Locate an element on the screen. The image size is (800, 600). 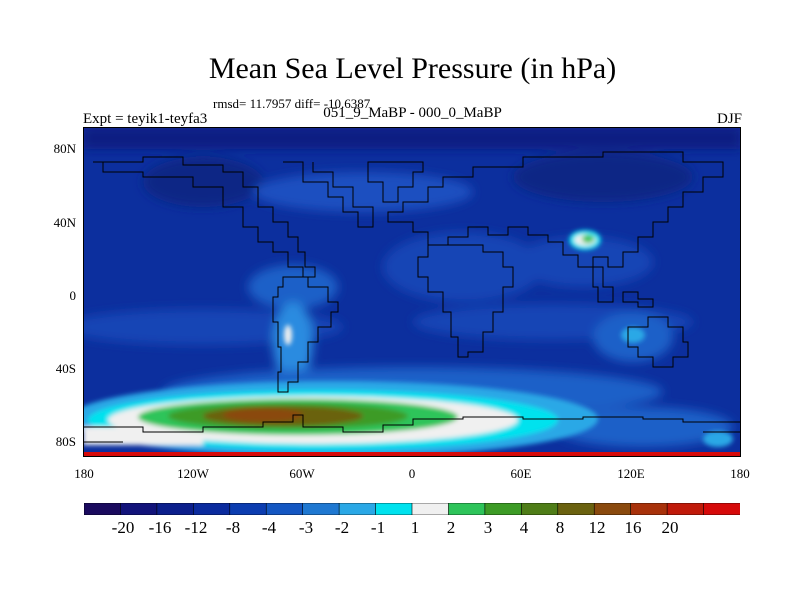
colorbar-label: -8 is located at coordinates (233, 527).